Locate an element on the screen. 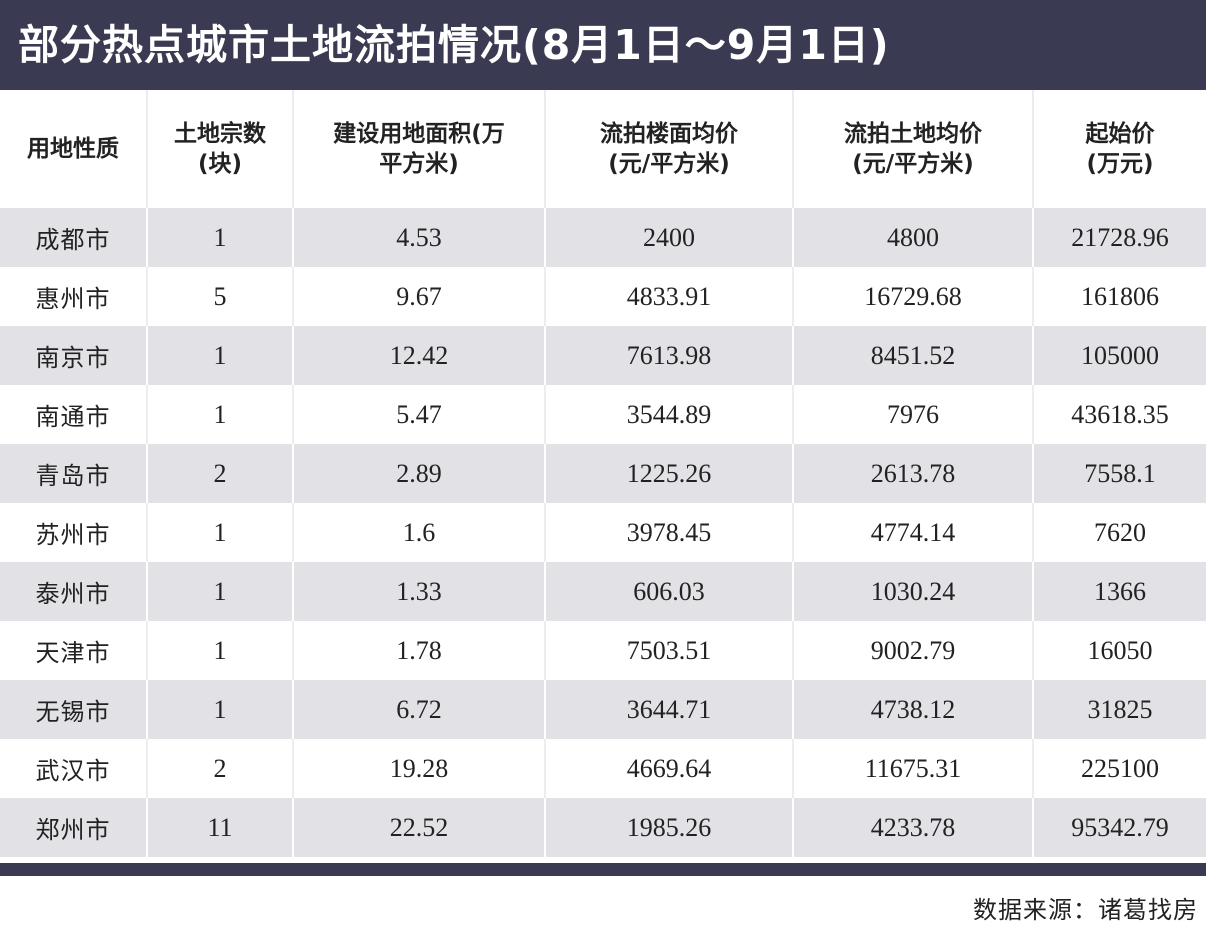 This screenshot has height=940, width=1206. city-cell: 武汉市 is located at coordinates (73, 768).